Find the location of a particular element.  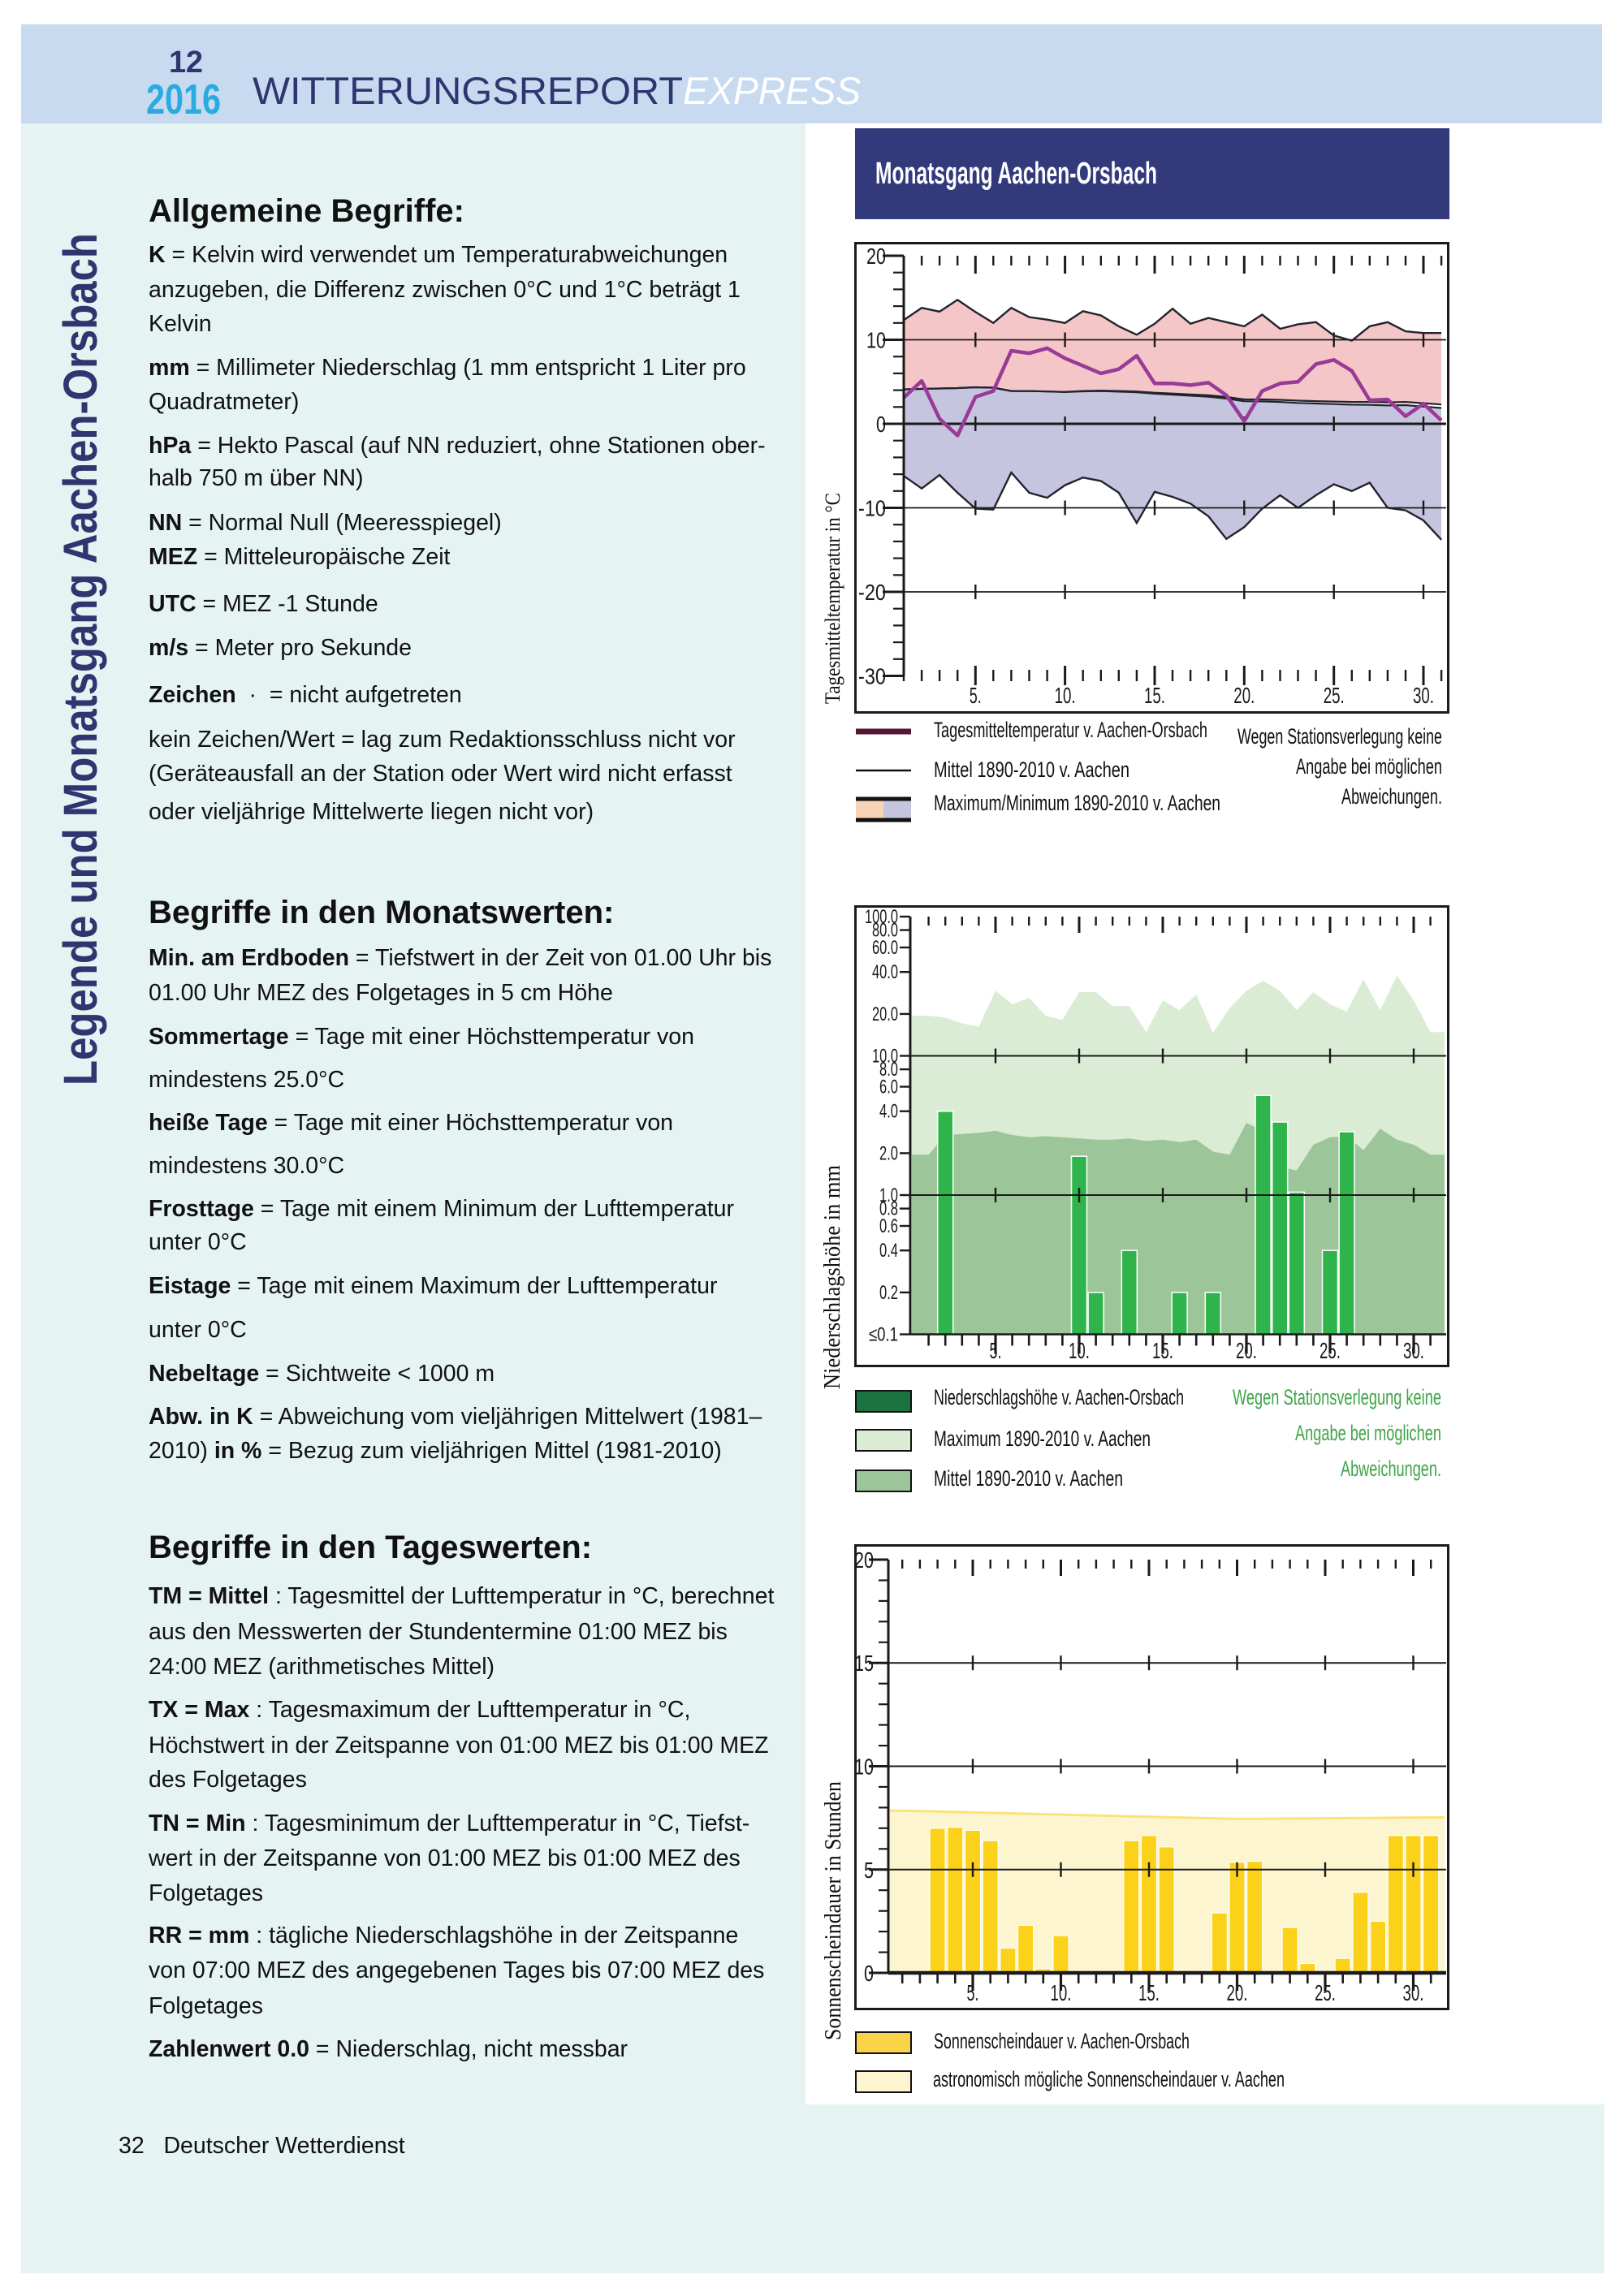

svg-text: 80.0 is located at coordinates (885, 931).